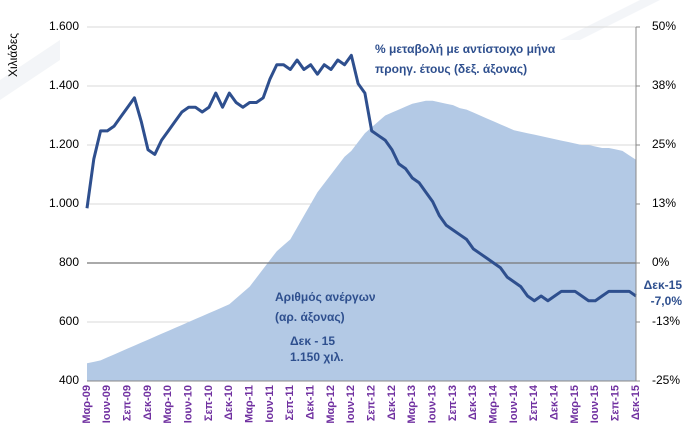 Image resolution: width=691 pixels, height=444 pixels. What do you see at coordinates (664, 144) in the screenshot?
I see `y2-tick-label: 25%` at bounding box center [664, 144].